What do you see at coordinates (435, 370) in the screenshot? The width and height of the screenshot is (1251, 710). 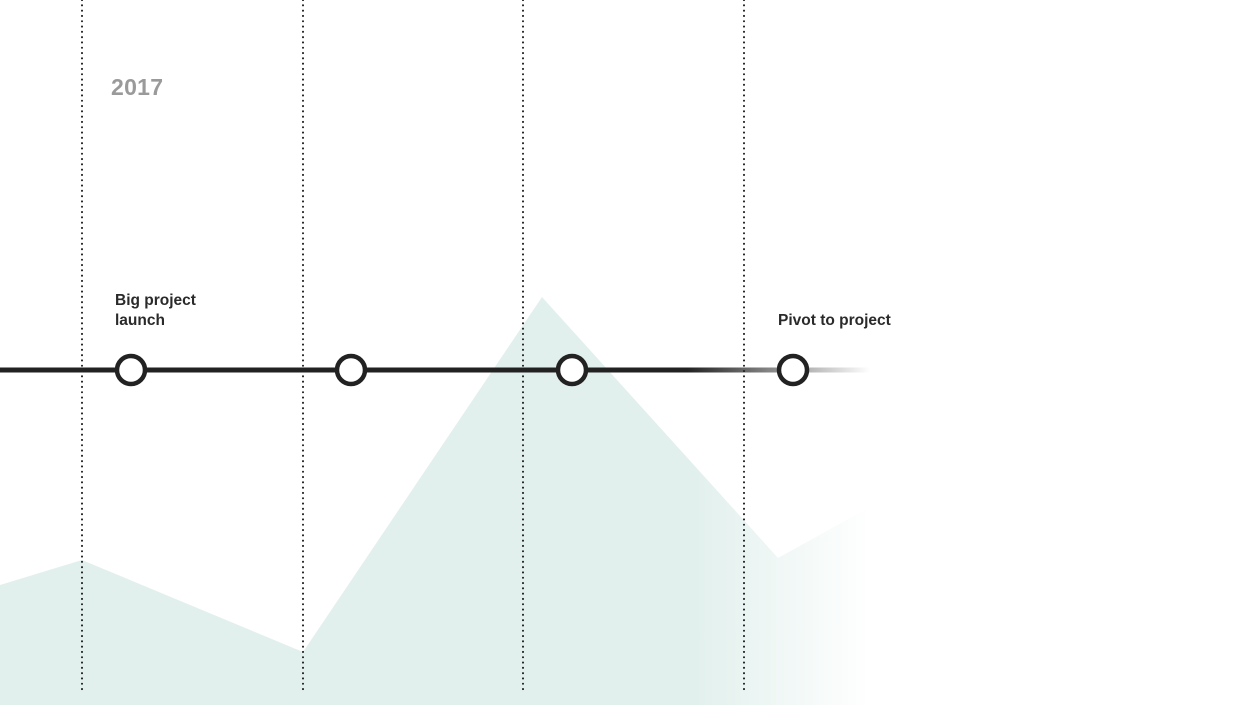 I see `timeline-track` at bounding box center [435, 370].